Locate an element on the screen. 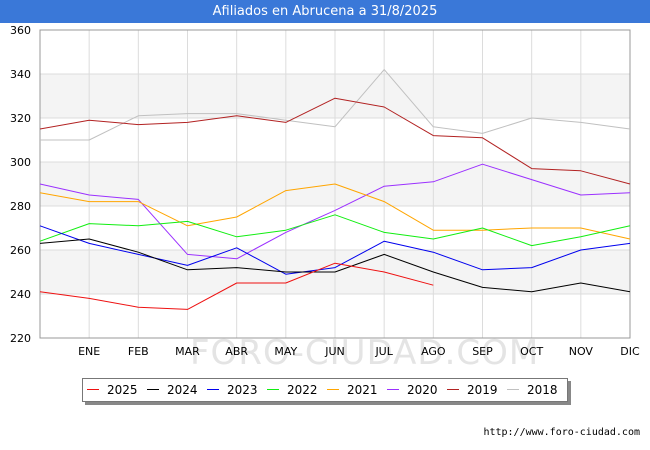  legend-label: 2018 is located at coordinates (542, 390).